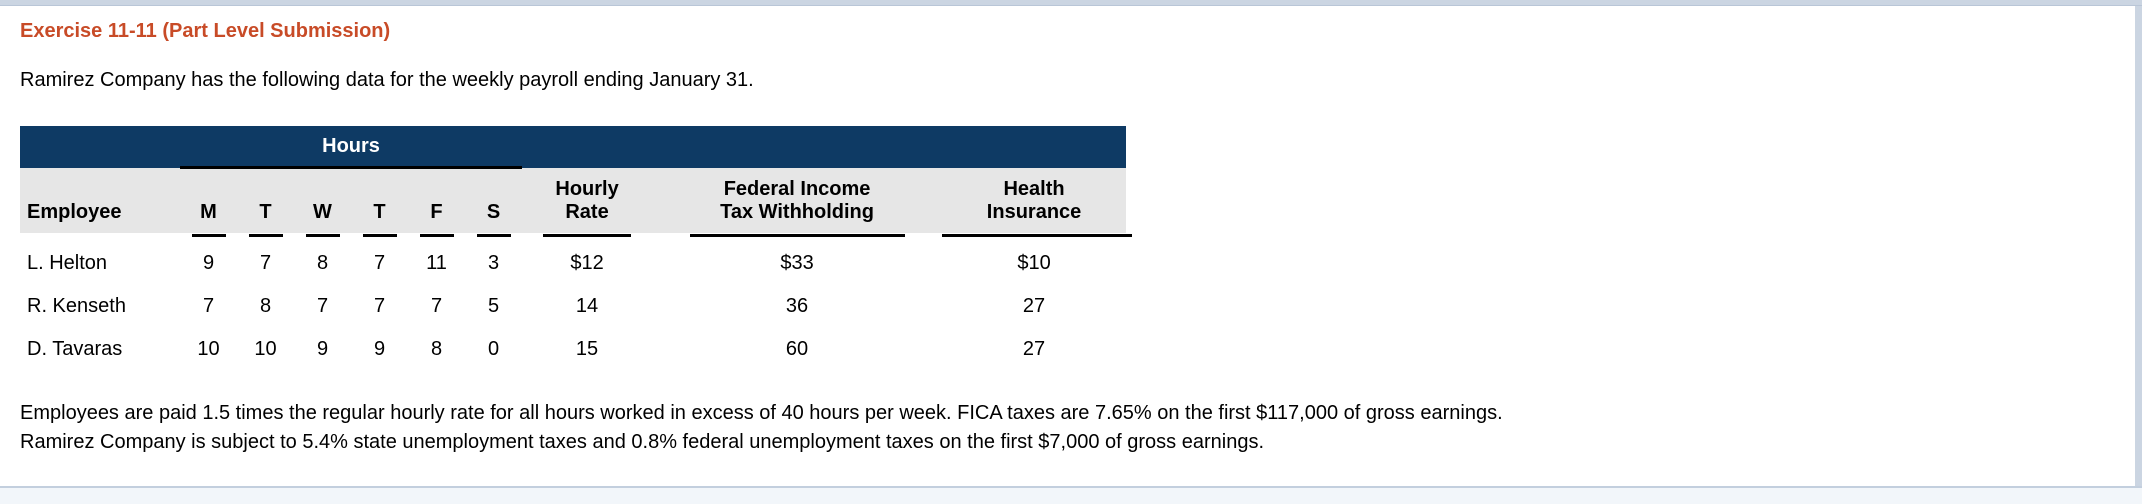  I want to click on underline-tuesday, so click(265, 237).